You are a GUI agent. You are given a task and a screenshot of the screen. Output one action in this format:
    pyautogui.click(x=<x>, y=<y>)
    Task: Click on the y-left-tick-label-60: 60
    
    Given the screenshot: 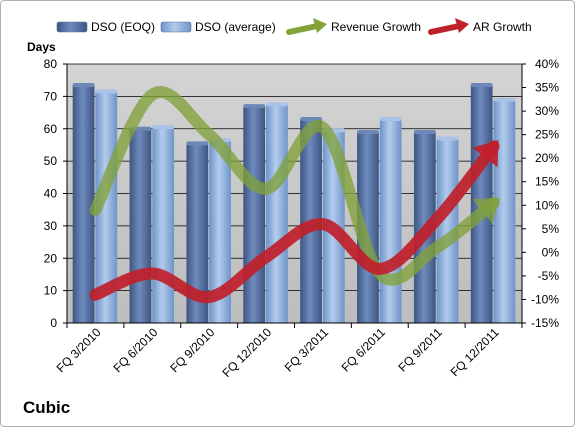 What is the action you would take?
    pyautogui.click(x=51, y=129)
    